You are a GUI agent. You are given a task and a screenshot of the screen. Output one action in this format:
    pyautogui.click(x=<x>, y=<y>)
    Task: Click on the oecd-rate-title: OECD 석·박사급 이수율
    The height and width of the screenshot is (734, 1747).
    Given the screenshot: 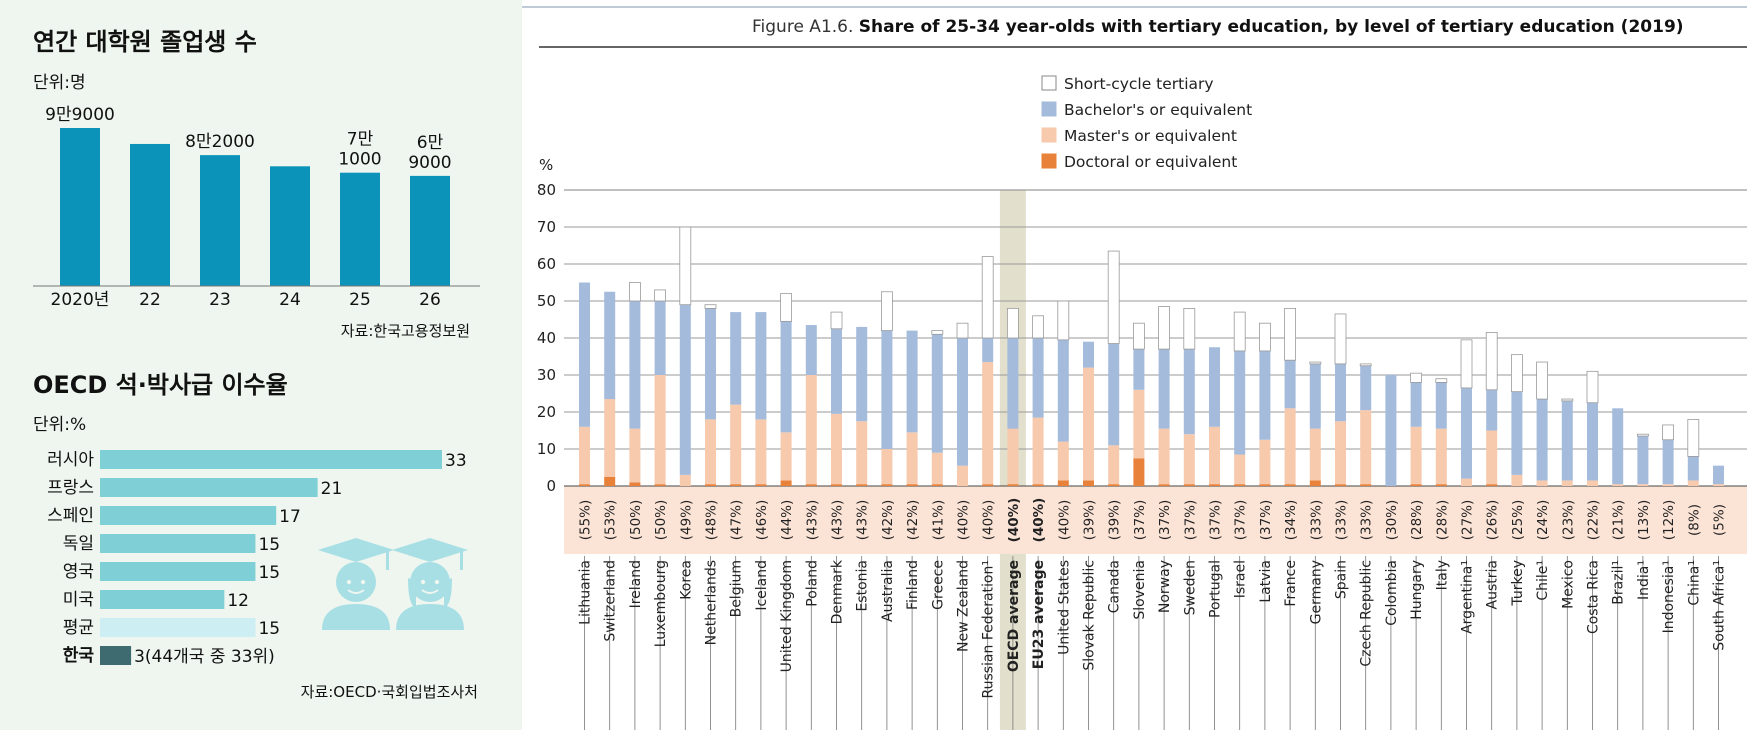 What is the action you would take?
    pyautogui.click(x=160, y=385)
    